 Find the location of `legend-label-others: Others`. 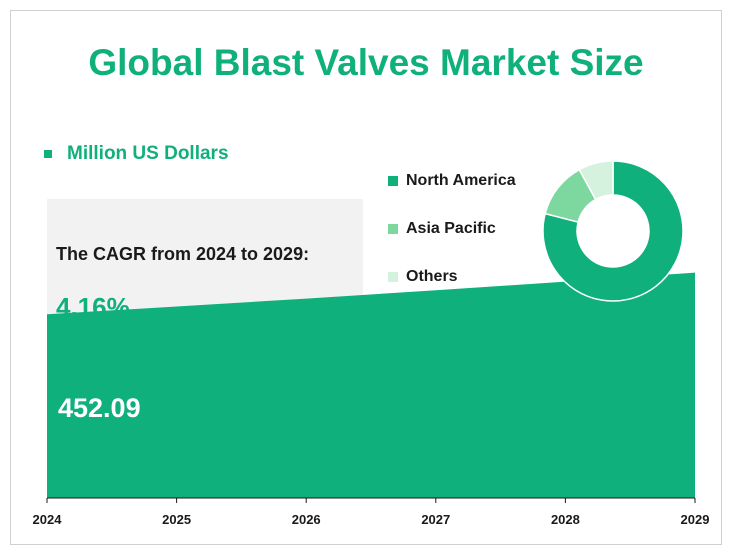

legend-label-others: Others is located at coordinates (432, 276).